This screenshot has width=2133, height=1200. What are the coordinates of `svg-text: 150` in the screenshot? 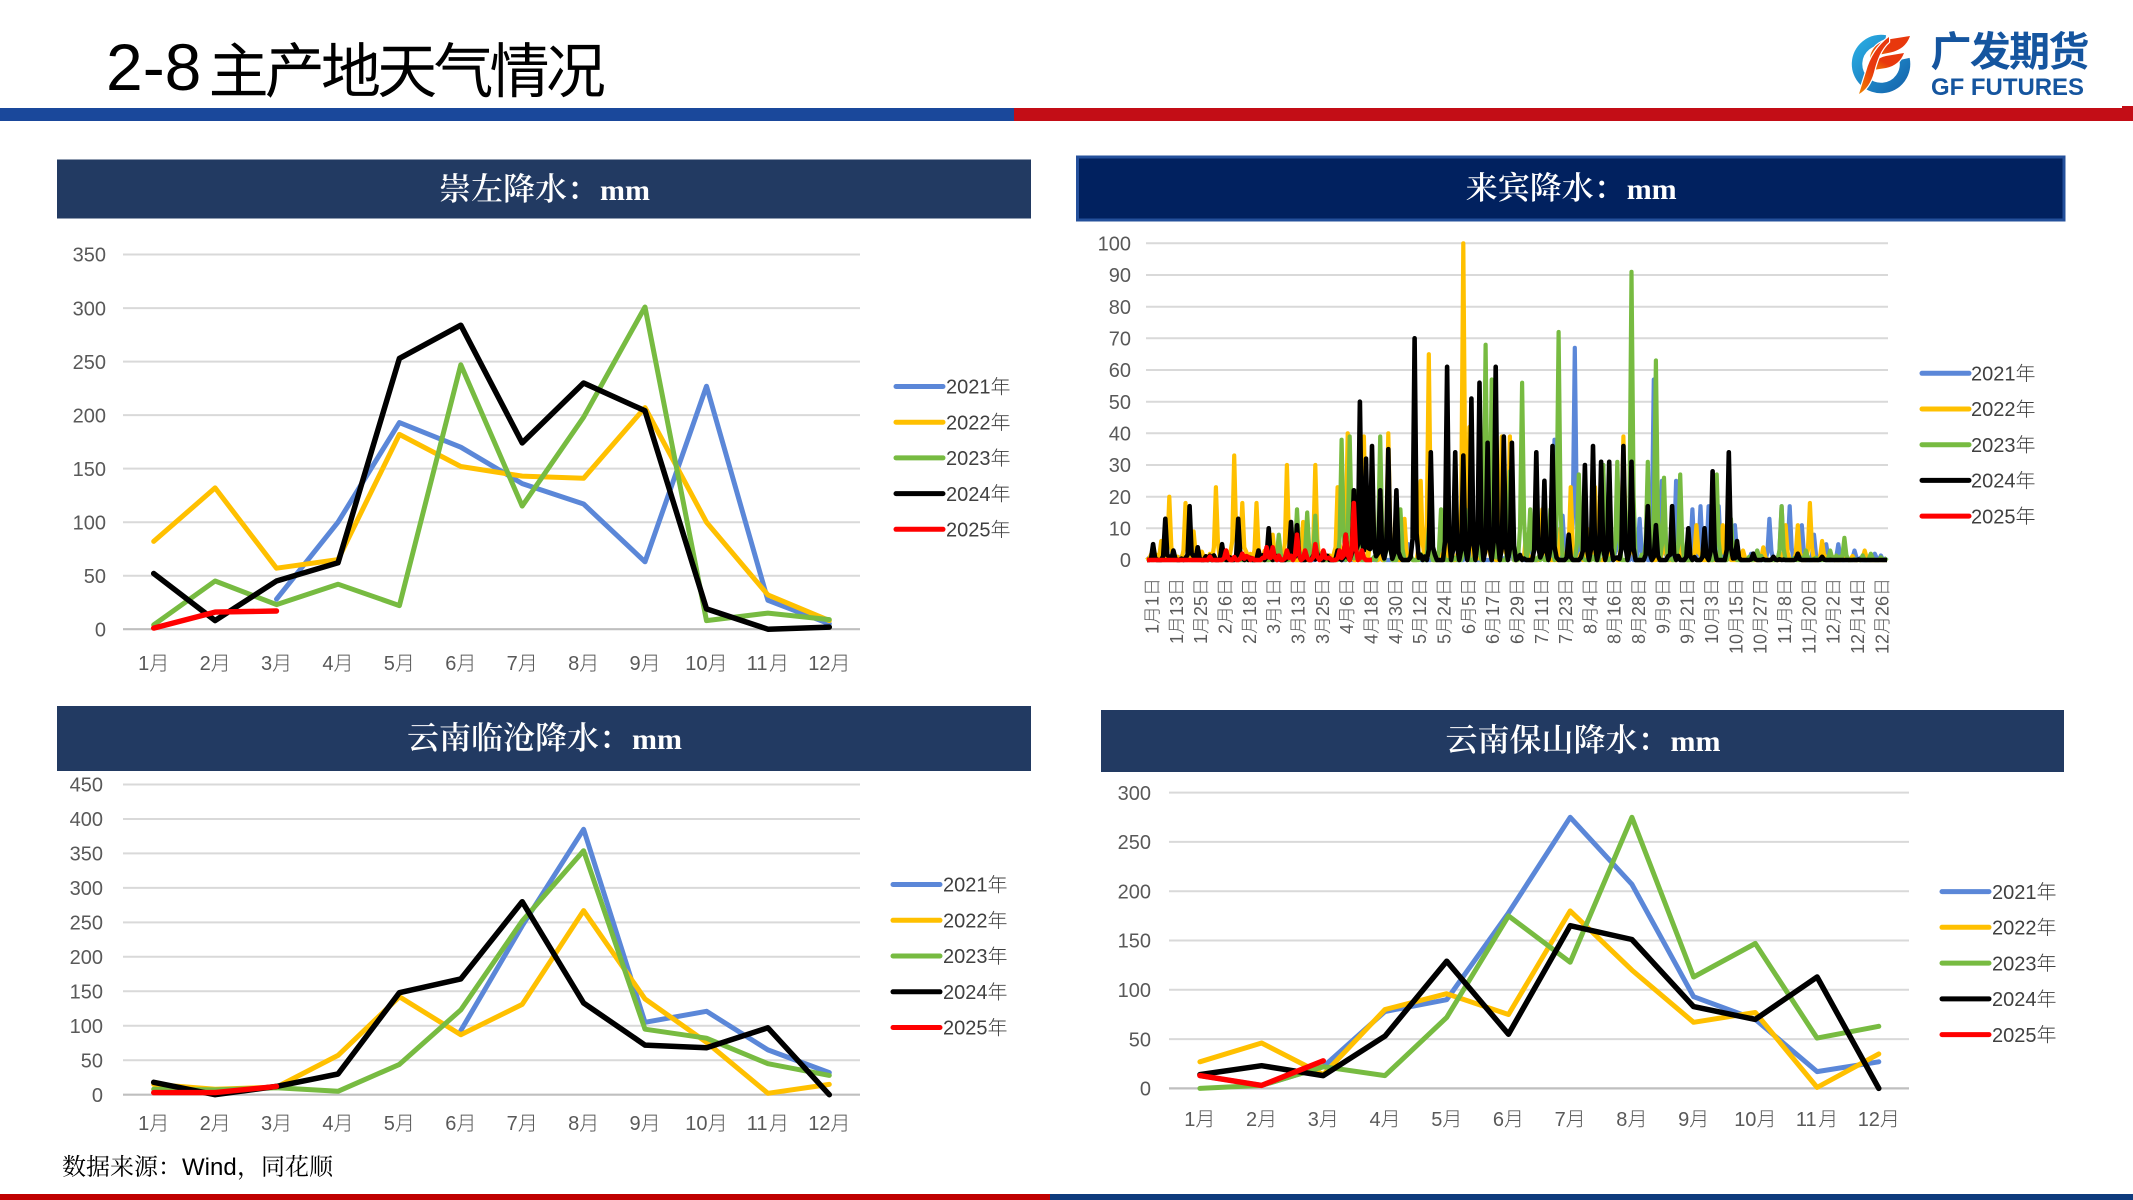 It's located at (89, 470).